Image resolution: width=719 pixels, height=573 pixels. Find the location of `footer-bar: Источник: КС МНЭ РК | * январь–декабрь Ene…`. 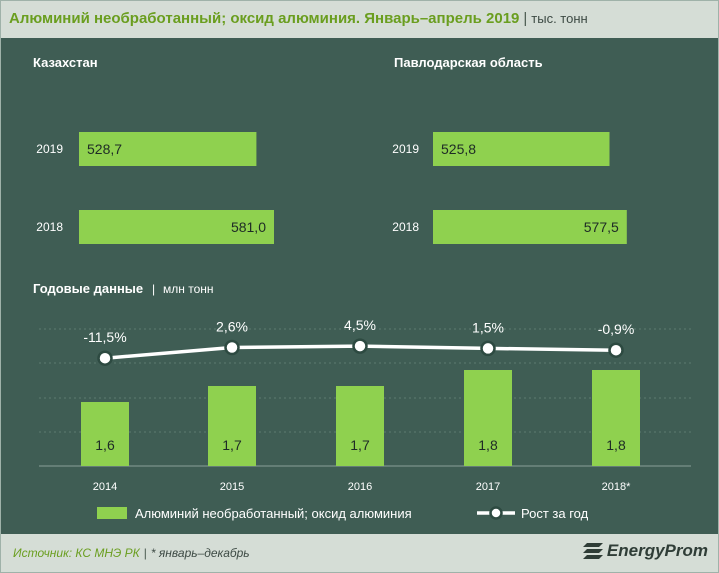

footer-bar: Источник: КС МНЭ РК | * январь–декабрь Ene… is located at coordinates (359, 553).